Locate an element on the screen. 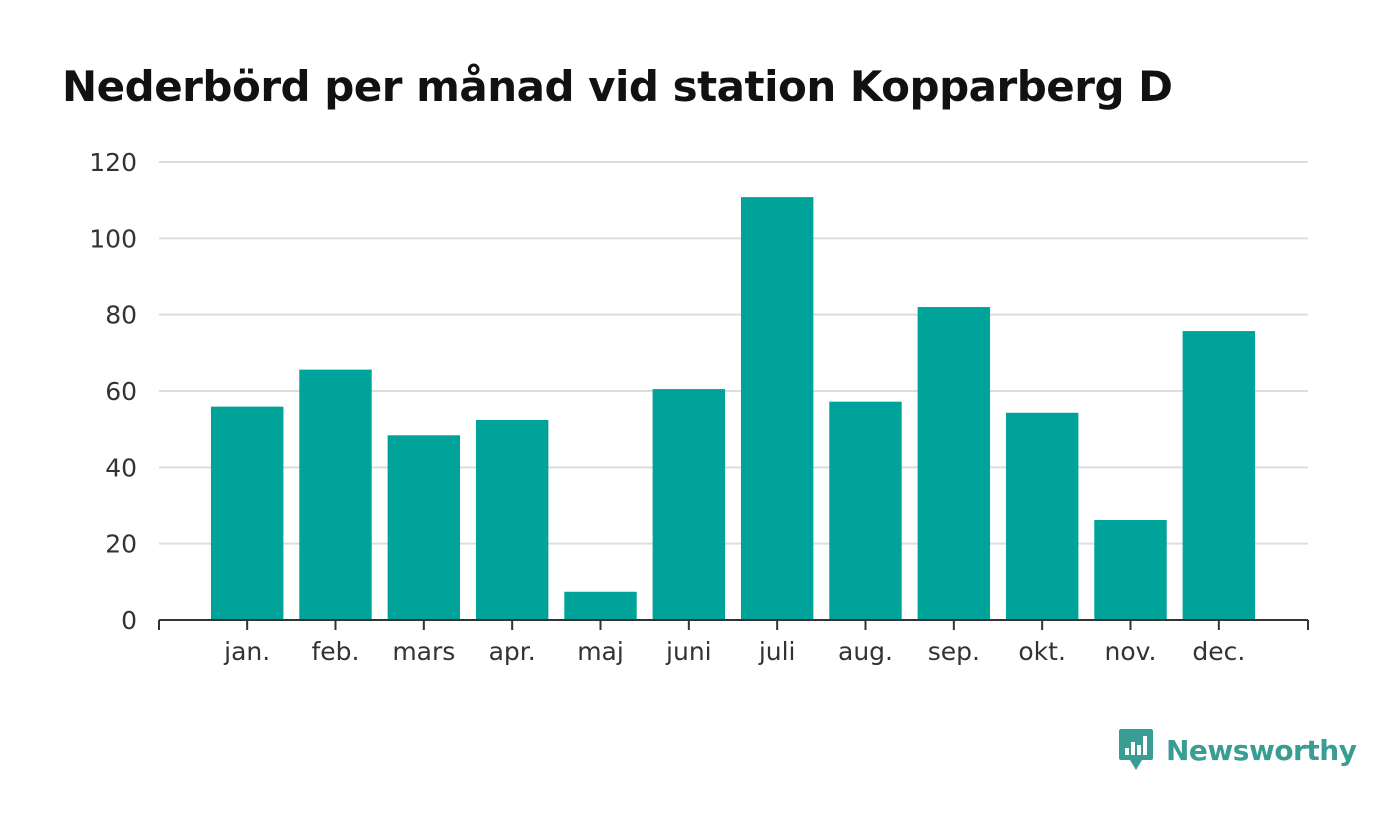 This screenshot has height=831, width=1400. bar-okt is located at coordinates (1042, 516).